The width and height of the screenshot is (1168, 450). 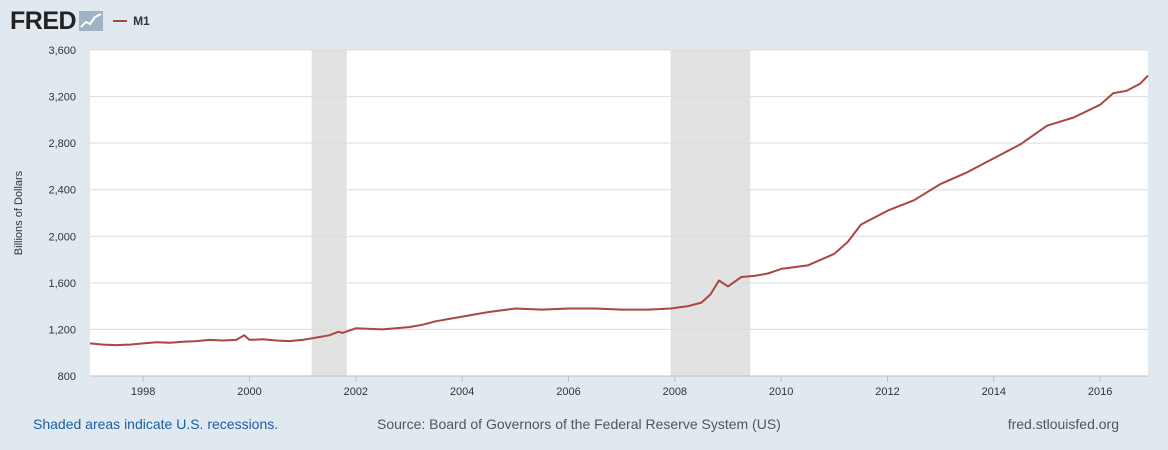 What do you see at coordinates (887, 392) in the screenshot?
I see `x-tick-label: 2012` at bounding box center [887, 392].